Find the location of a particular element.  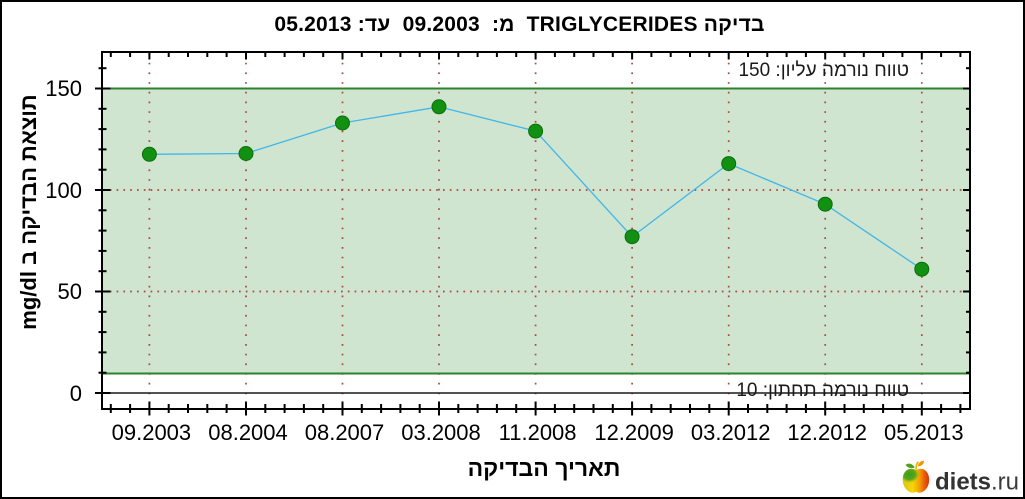

svg-text: diets.ru is located at coordinates (977, 482).